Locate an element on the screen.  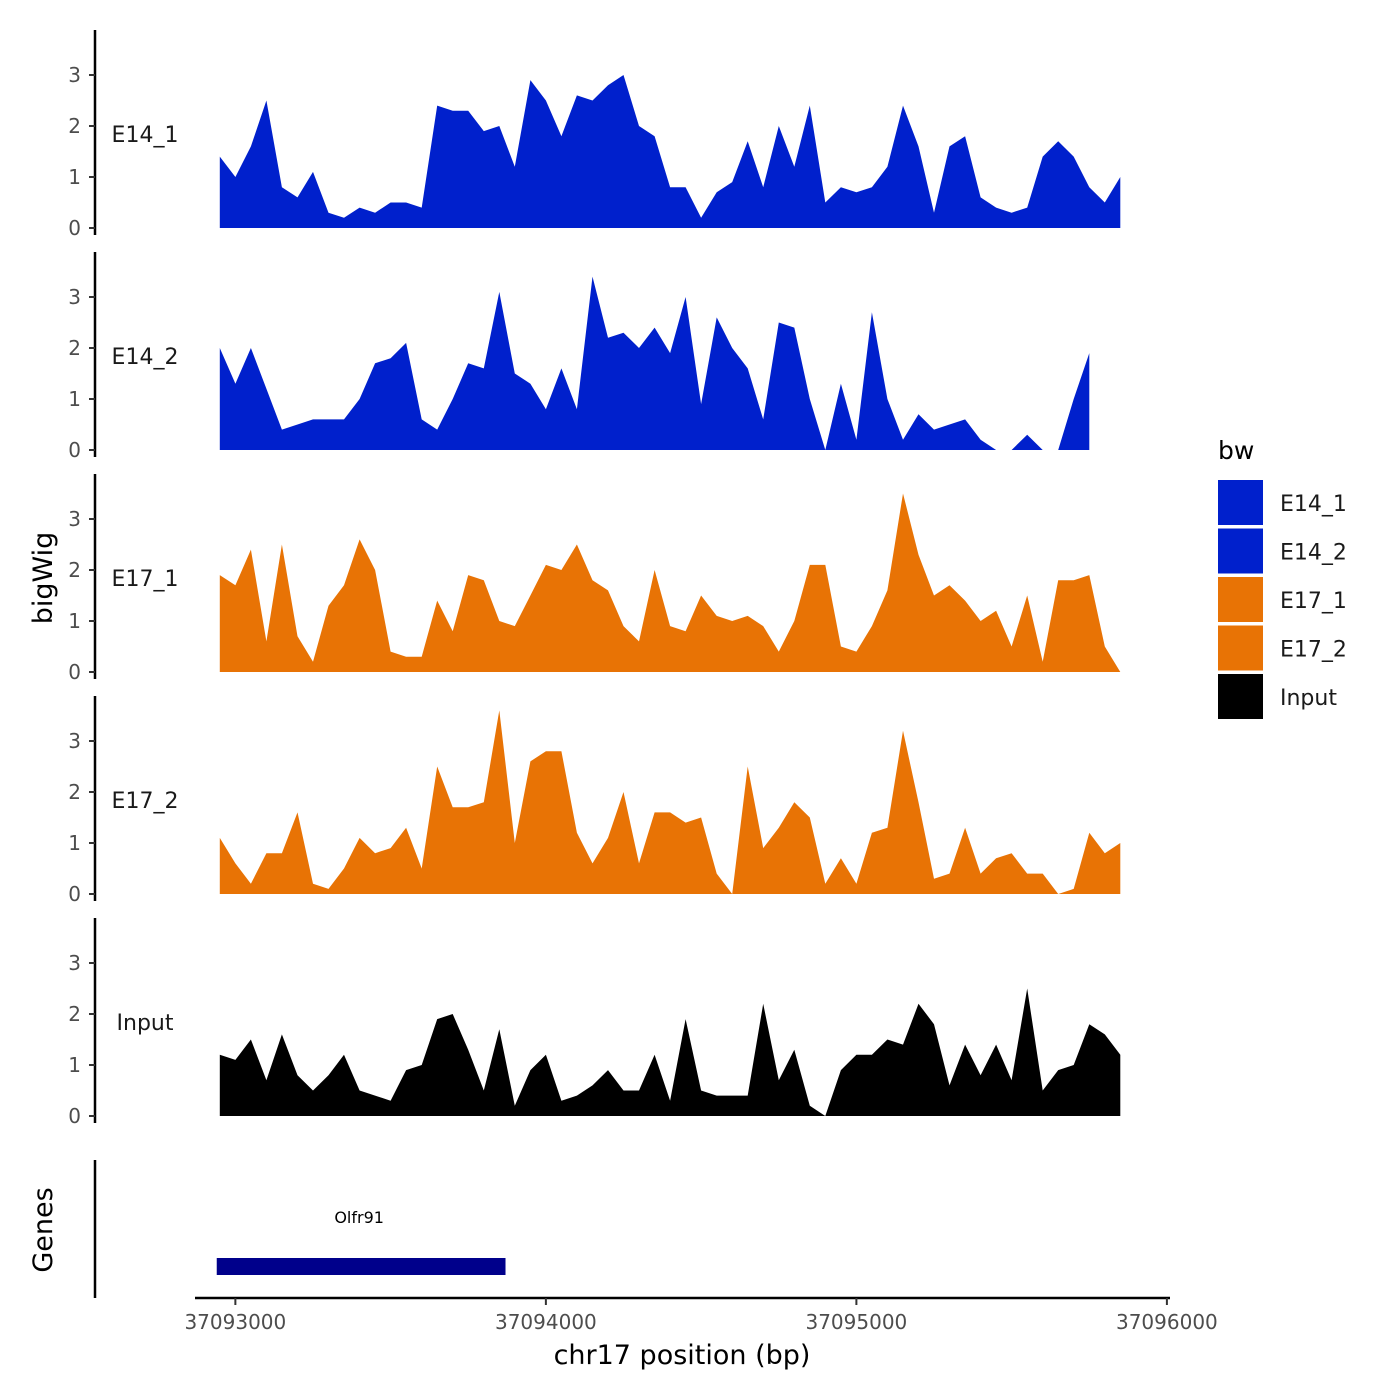
legend-key-input is located at coordinates (1240, 696).